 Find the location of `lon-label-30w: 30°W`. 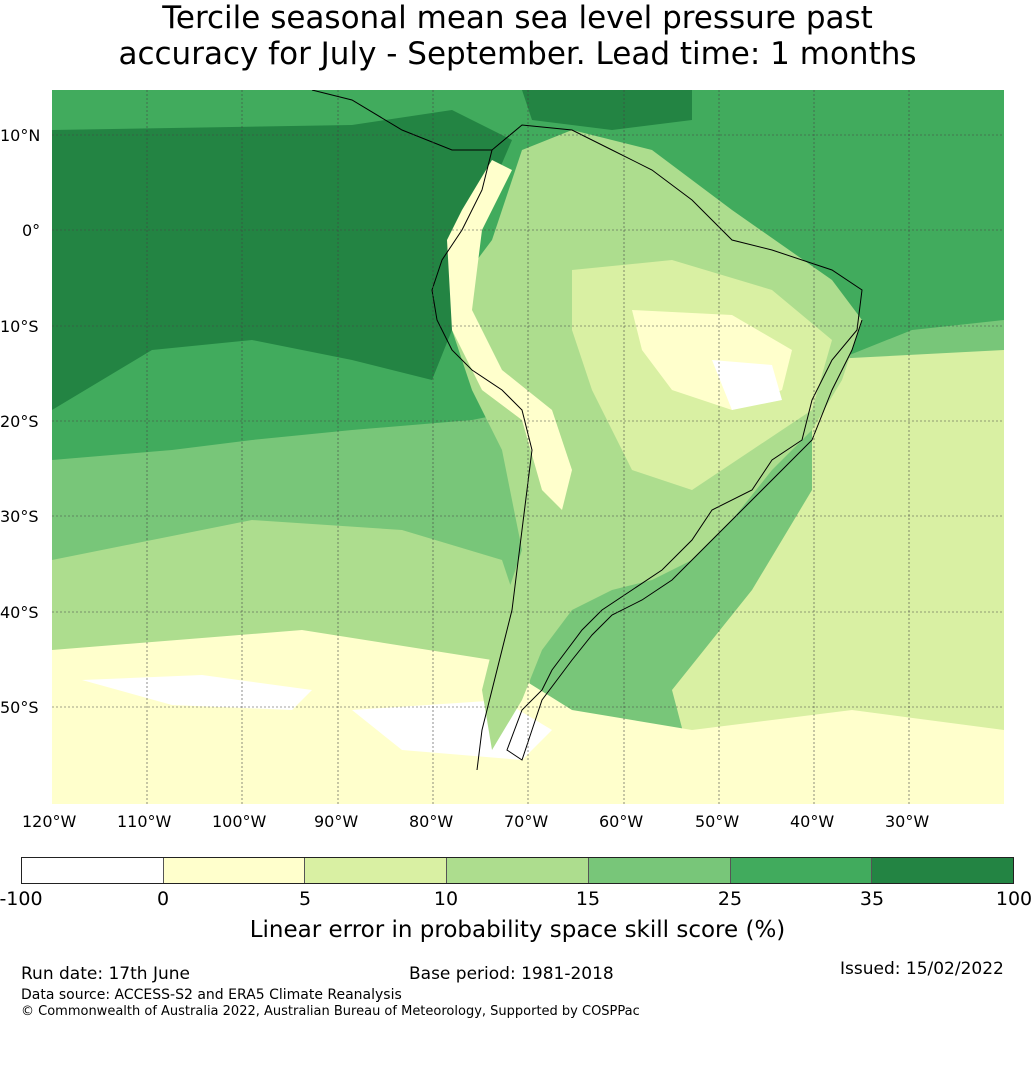

lon-label-30w: 30°W is located at coordinates (907, 821).